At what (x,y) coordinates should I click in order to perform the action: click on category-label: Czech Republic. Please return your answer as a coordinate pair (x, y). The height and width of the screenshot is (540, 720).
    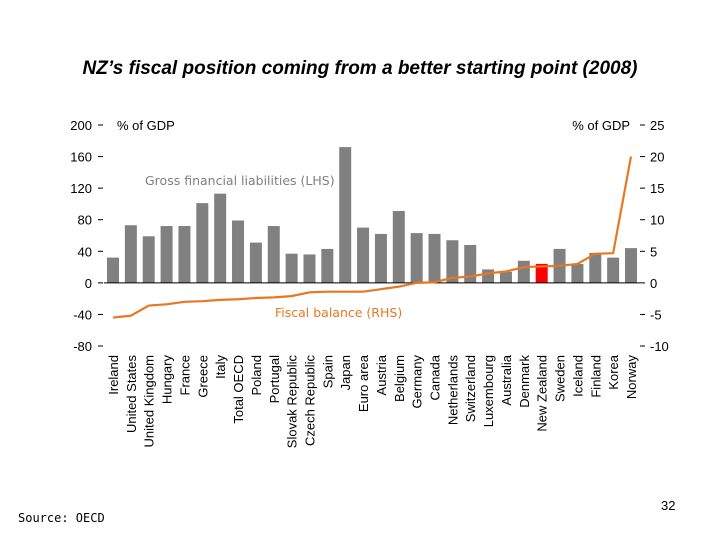
    Looking at the image, I should click on (309, 401).